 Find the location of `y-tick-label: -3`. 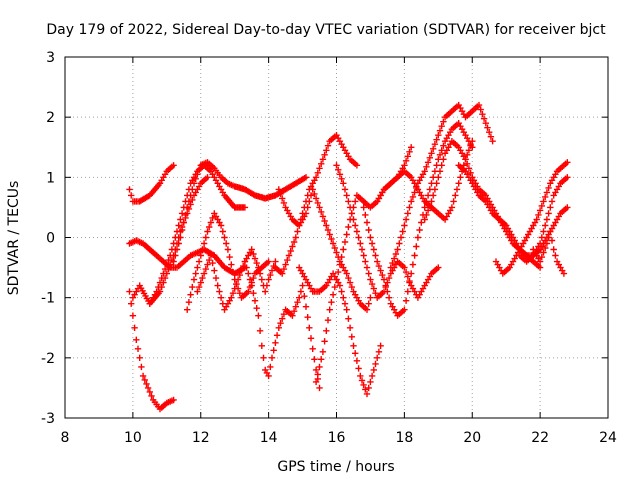

y-tick-label: -3 is located at coordinates (48, 419).